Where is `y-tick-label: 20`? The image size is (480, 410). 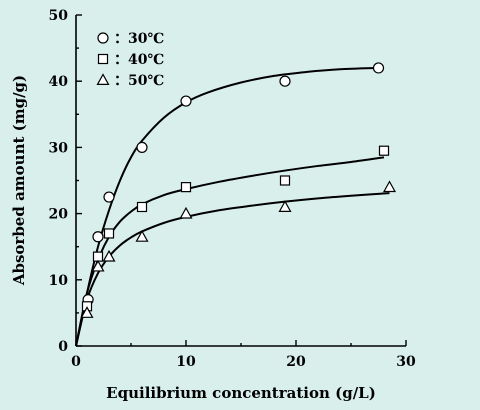 y-tick-label: 20 is located at coordinates (59, 215).